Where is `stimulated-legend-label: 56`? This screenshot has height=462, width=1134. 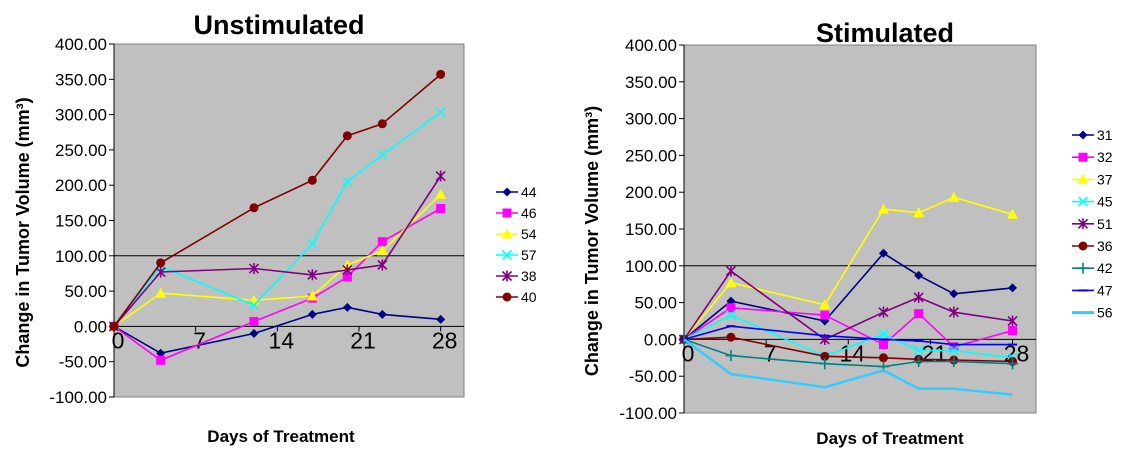 stimulated-legend-label: 56 is located at coordinates (1105, 313).